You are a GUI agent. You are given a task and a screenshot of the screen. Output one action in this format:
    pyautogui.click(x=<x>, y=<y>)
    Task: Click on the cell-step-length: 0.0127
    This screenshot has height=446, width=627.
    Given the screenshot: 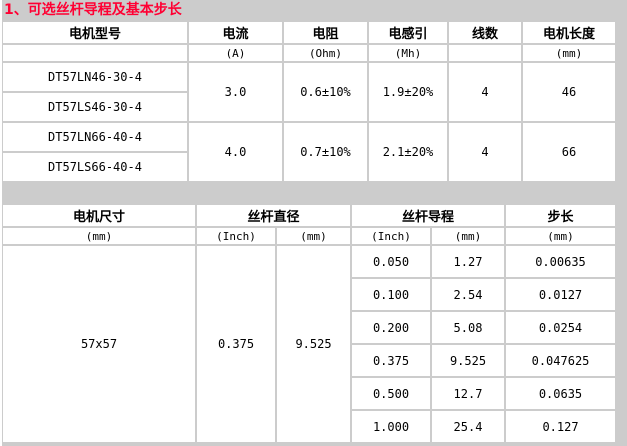 What is the action you would take?
    pyautogui.click(x=560, y=294)
    